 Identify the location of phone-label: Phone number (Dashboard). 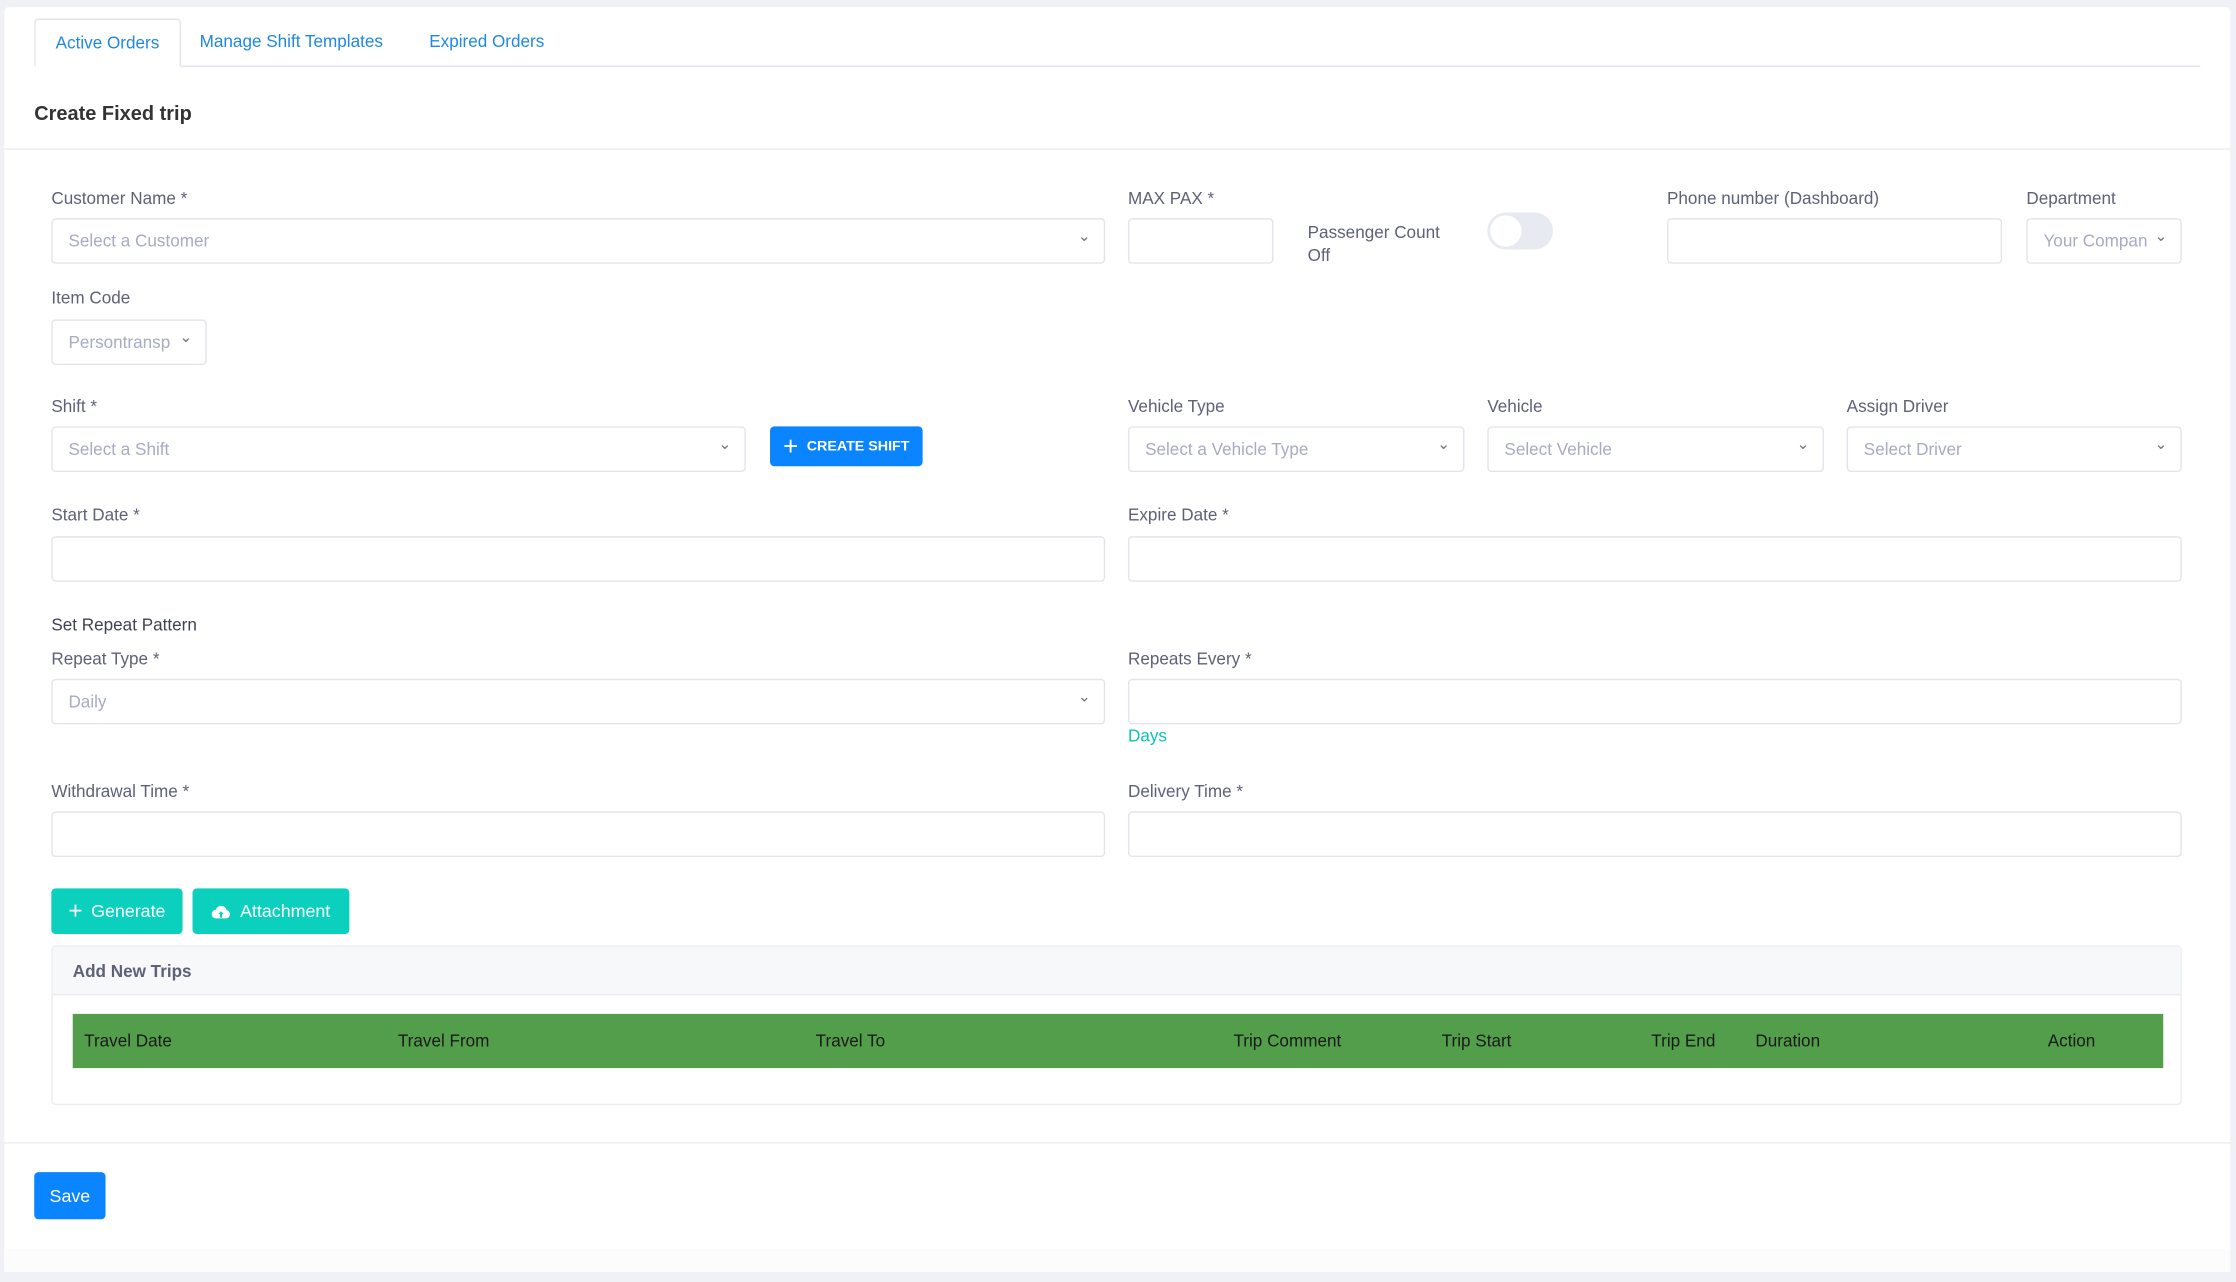
(1773, 198).